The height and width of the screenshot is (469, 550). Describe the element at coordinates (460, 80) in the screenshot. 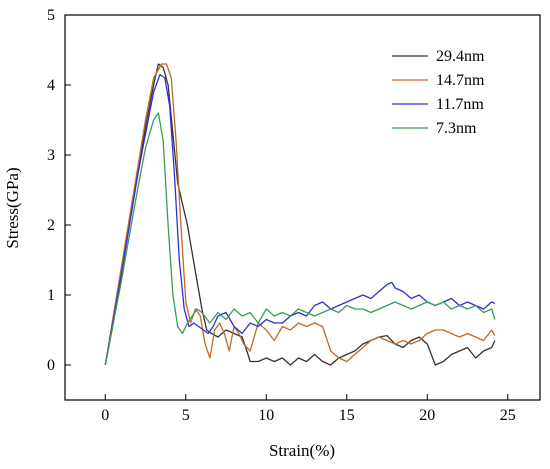

I see `legend-label: 14.7nm` at that location.